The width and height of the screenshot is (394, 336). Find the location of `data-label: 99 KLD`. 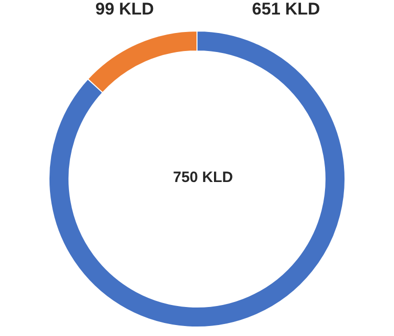

data-label: 99 KLD is located at coordinates (124, 9).